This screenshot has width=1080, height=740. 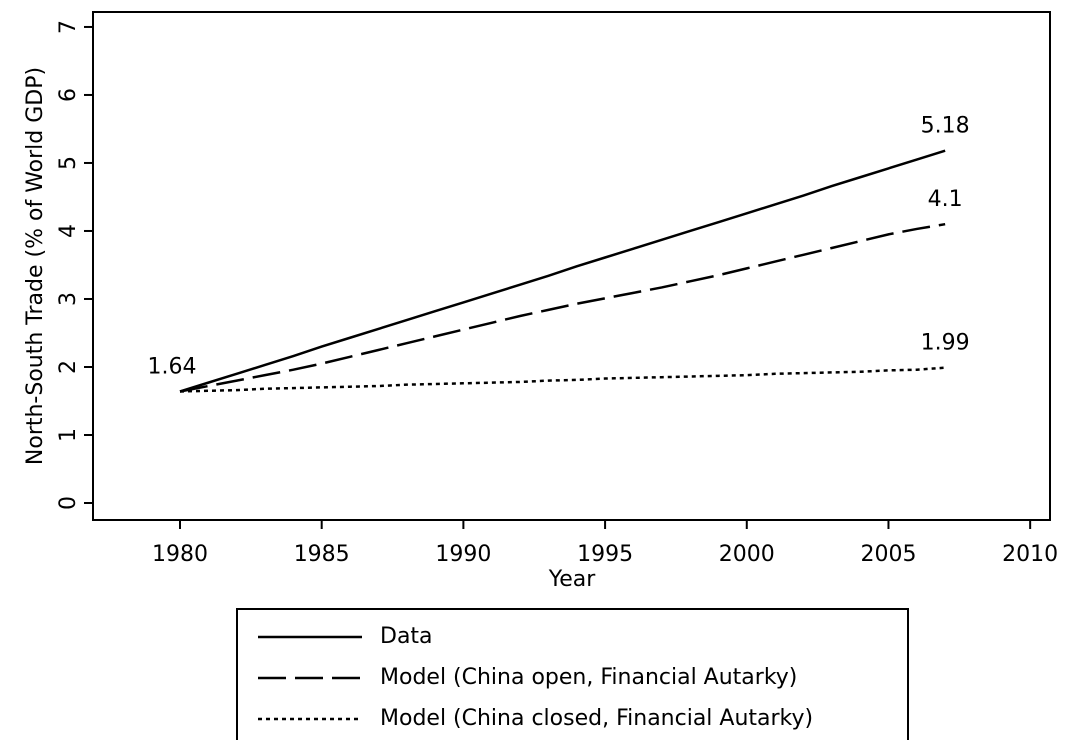 What do you see at coordinates (35, 266) in the screenshot?
I see `y-axis-title: North-South Trade (% of World GDP)` at bounding box center [35, 266].